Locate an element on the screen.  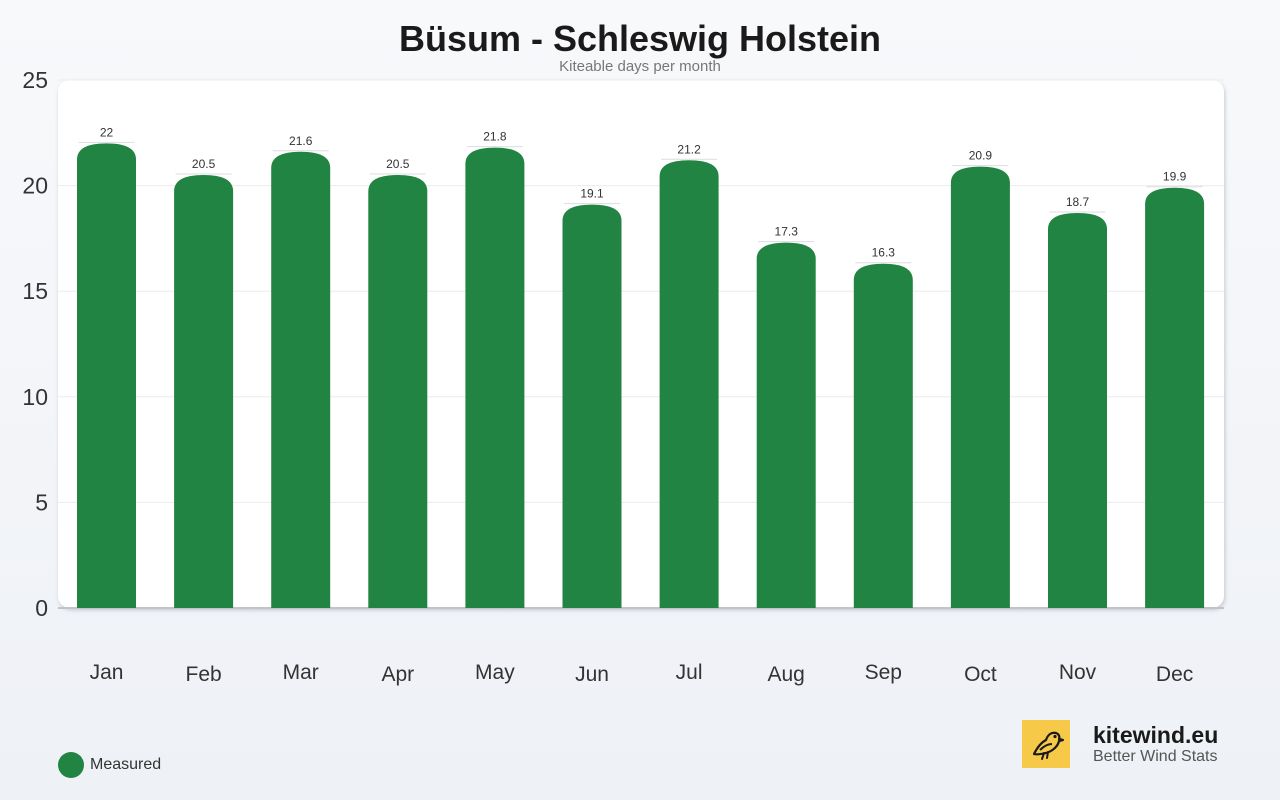
legend-label-measured: Measured is located at coordinates (126, 764).